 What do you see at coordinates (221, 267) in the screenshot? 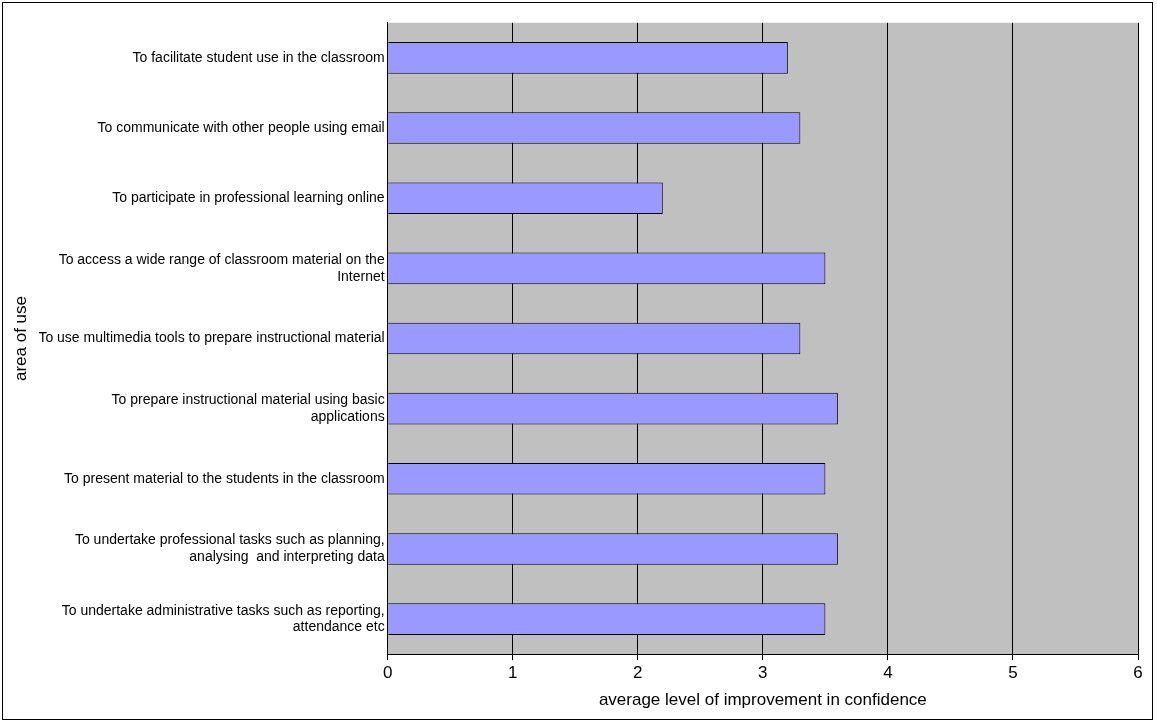
I see `y-tick-label: To access a wide range of classroom material on the Internet` at bounding box center [221, 267].